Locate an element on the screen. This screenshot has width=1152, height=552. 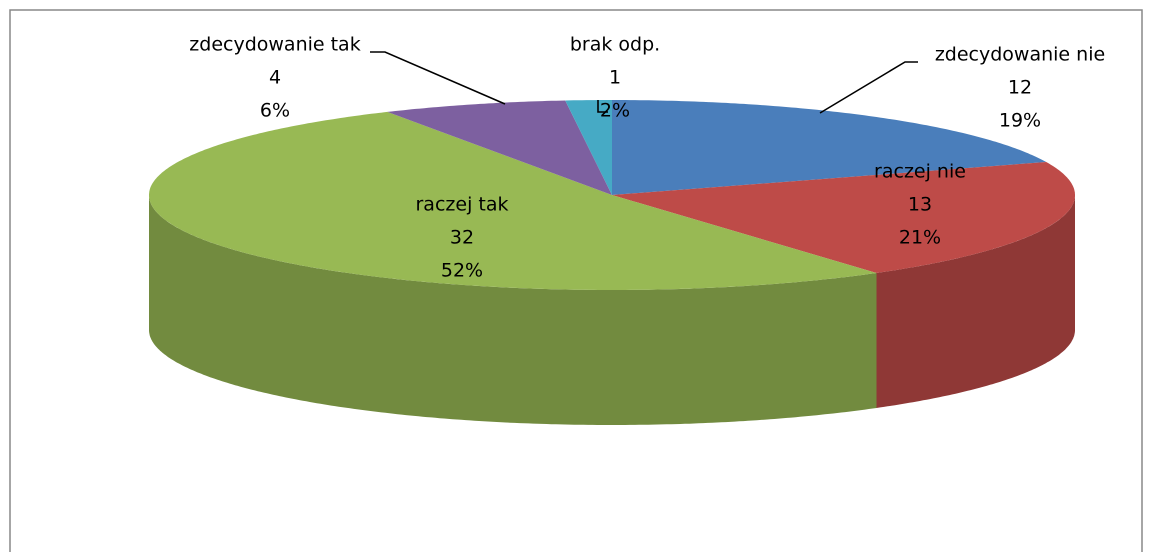
slice-value: 1 is located at coordinates (615, 78).